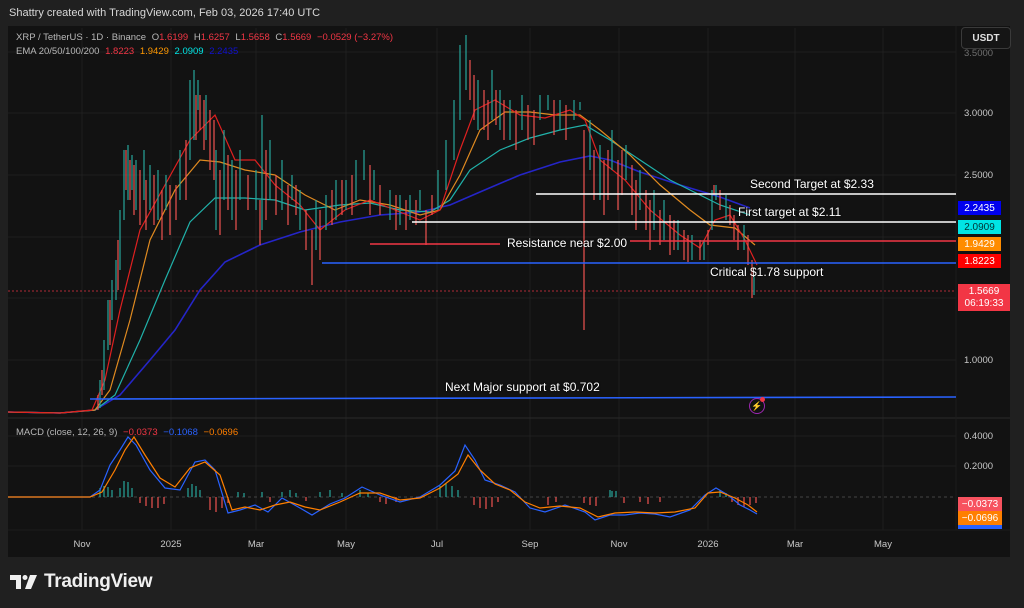 The width and height of the screenshot is (1024, 608). Describe the element at coordinates (154, 51) in the screenshot. I see `ema-50-value: 1.9429` at that location.